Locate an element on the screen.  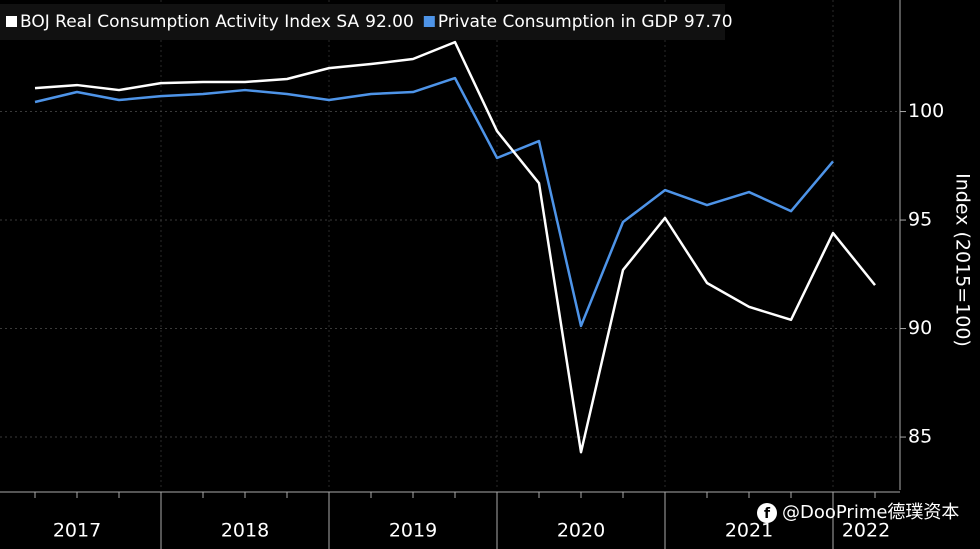
x-tick-label: 2022 is located at coordinates (866, 531).